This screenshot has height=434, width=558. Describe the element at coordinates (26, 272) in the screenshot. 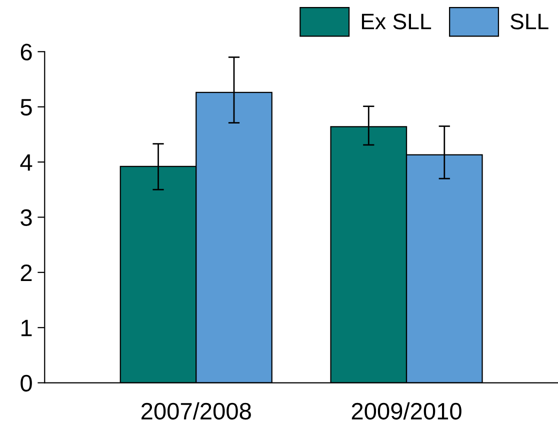

I see `y-tick-label: 2` at that location.